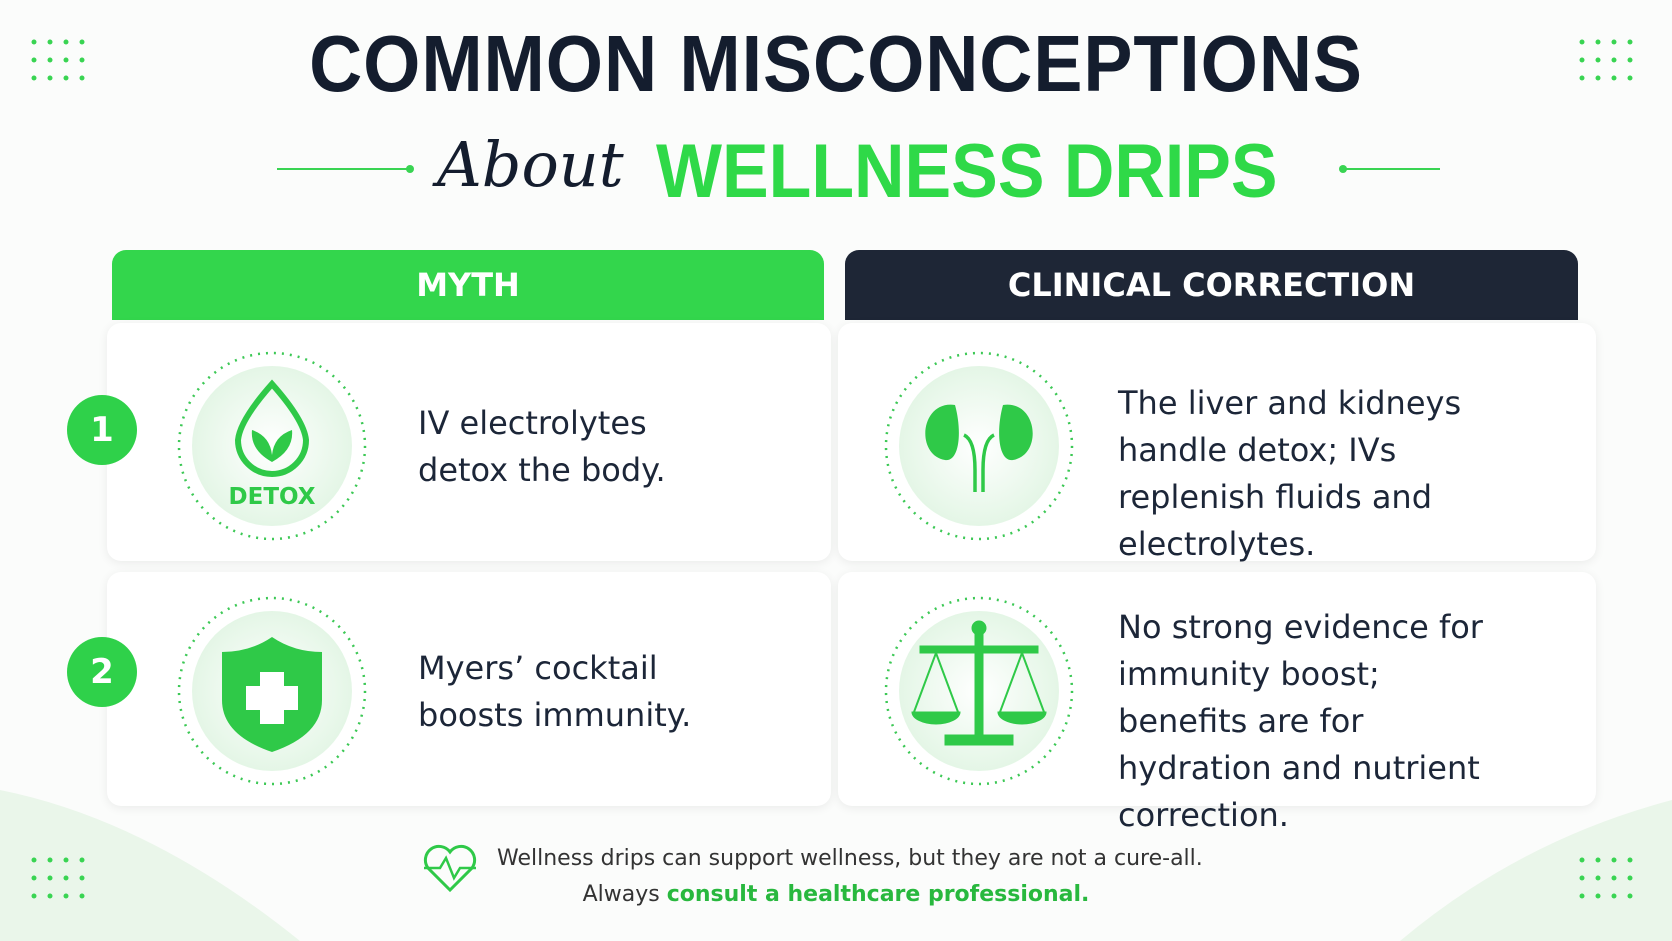 Image resolution: width=1672 pixels, height=941 pixels. I want to click on correction-header: CLINICAL CORRECTION, so click(1211, 285).